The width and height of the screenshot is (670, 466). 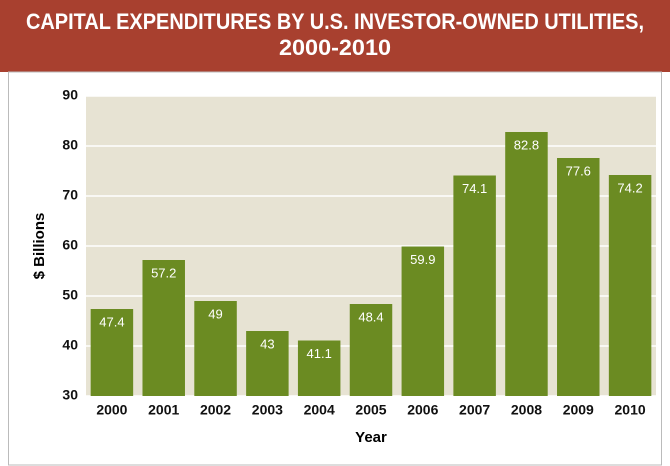 What do you see at coordinates (111, 410) in the screenshot?
I see `x-tick-label: 2000` at bounding box center [111, 410].